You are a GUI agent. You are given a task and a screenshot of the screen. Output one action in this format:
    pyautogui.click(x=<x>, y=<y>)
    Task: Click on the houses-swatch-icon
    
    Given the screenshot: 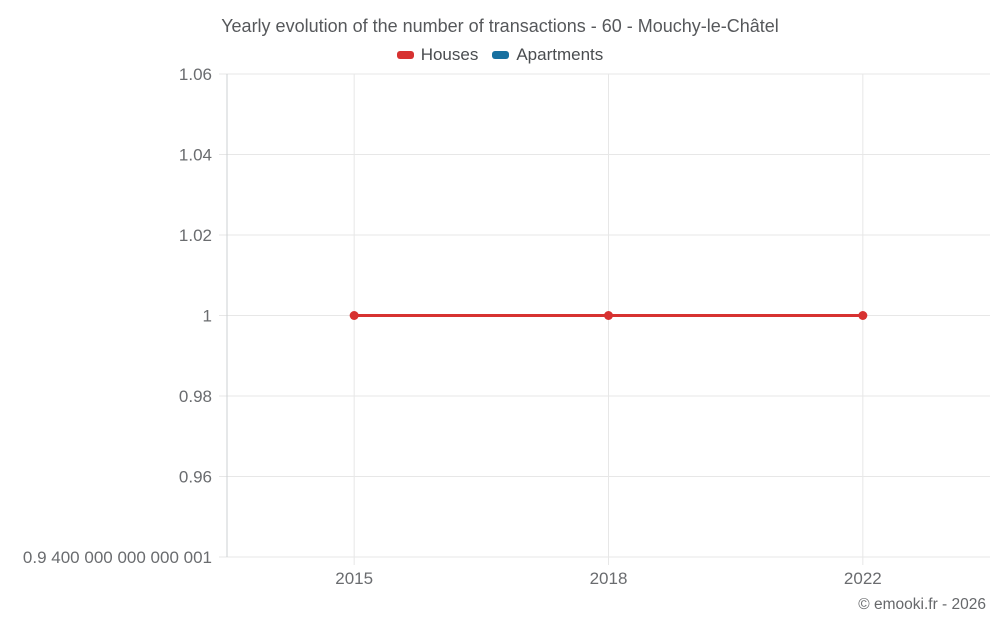 What is the action you would take?
    pyautogui.click(x=405, y=55)
    